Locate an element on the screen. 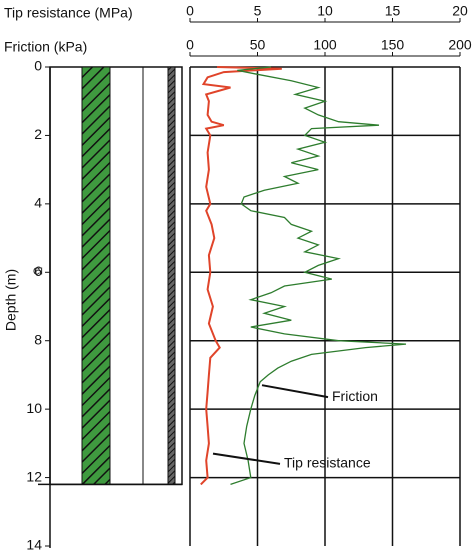 The height and width of the screenshot is (556, 474). y-tick-label: 10 is located at coordinates (34, 408).